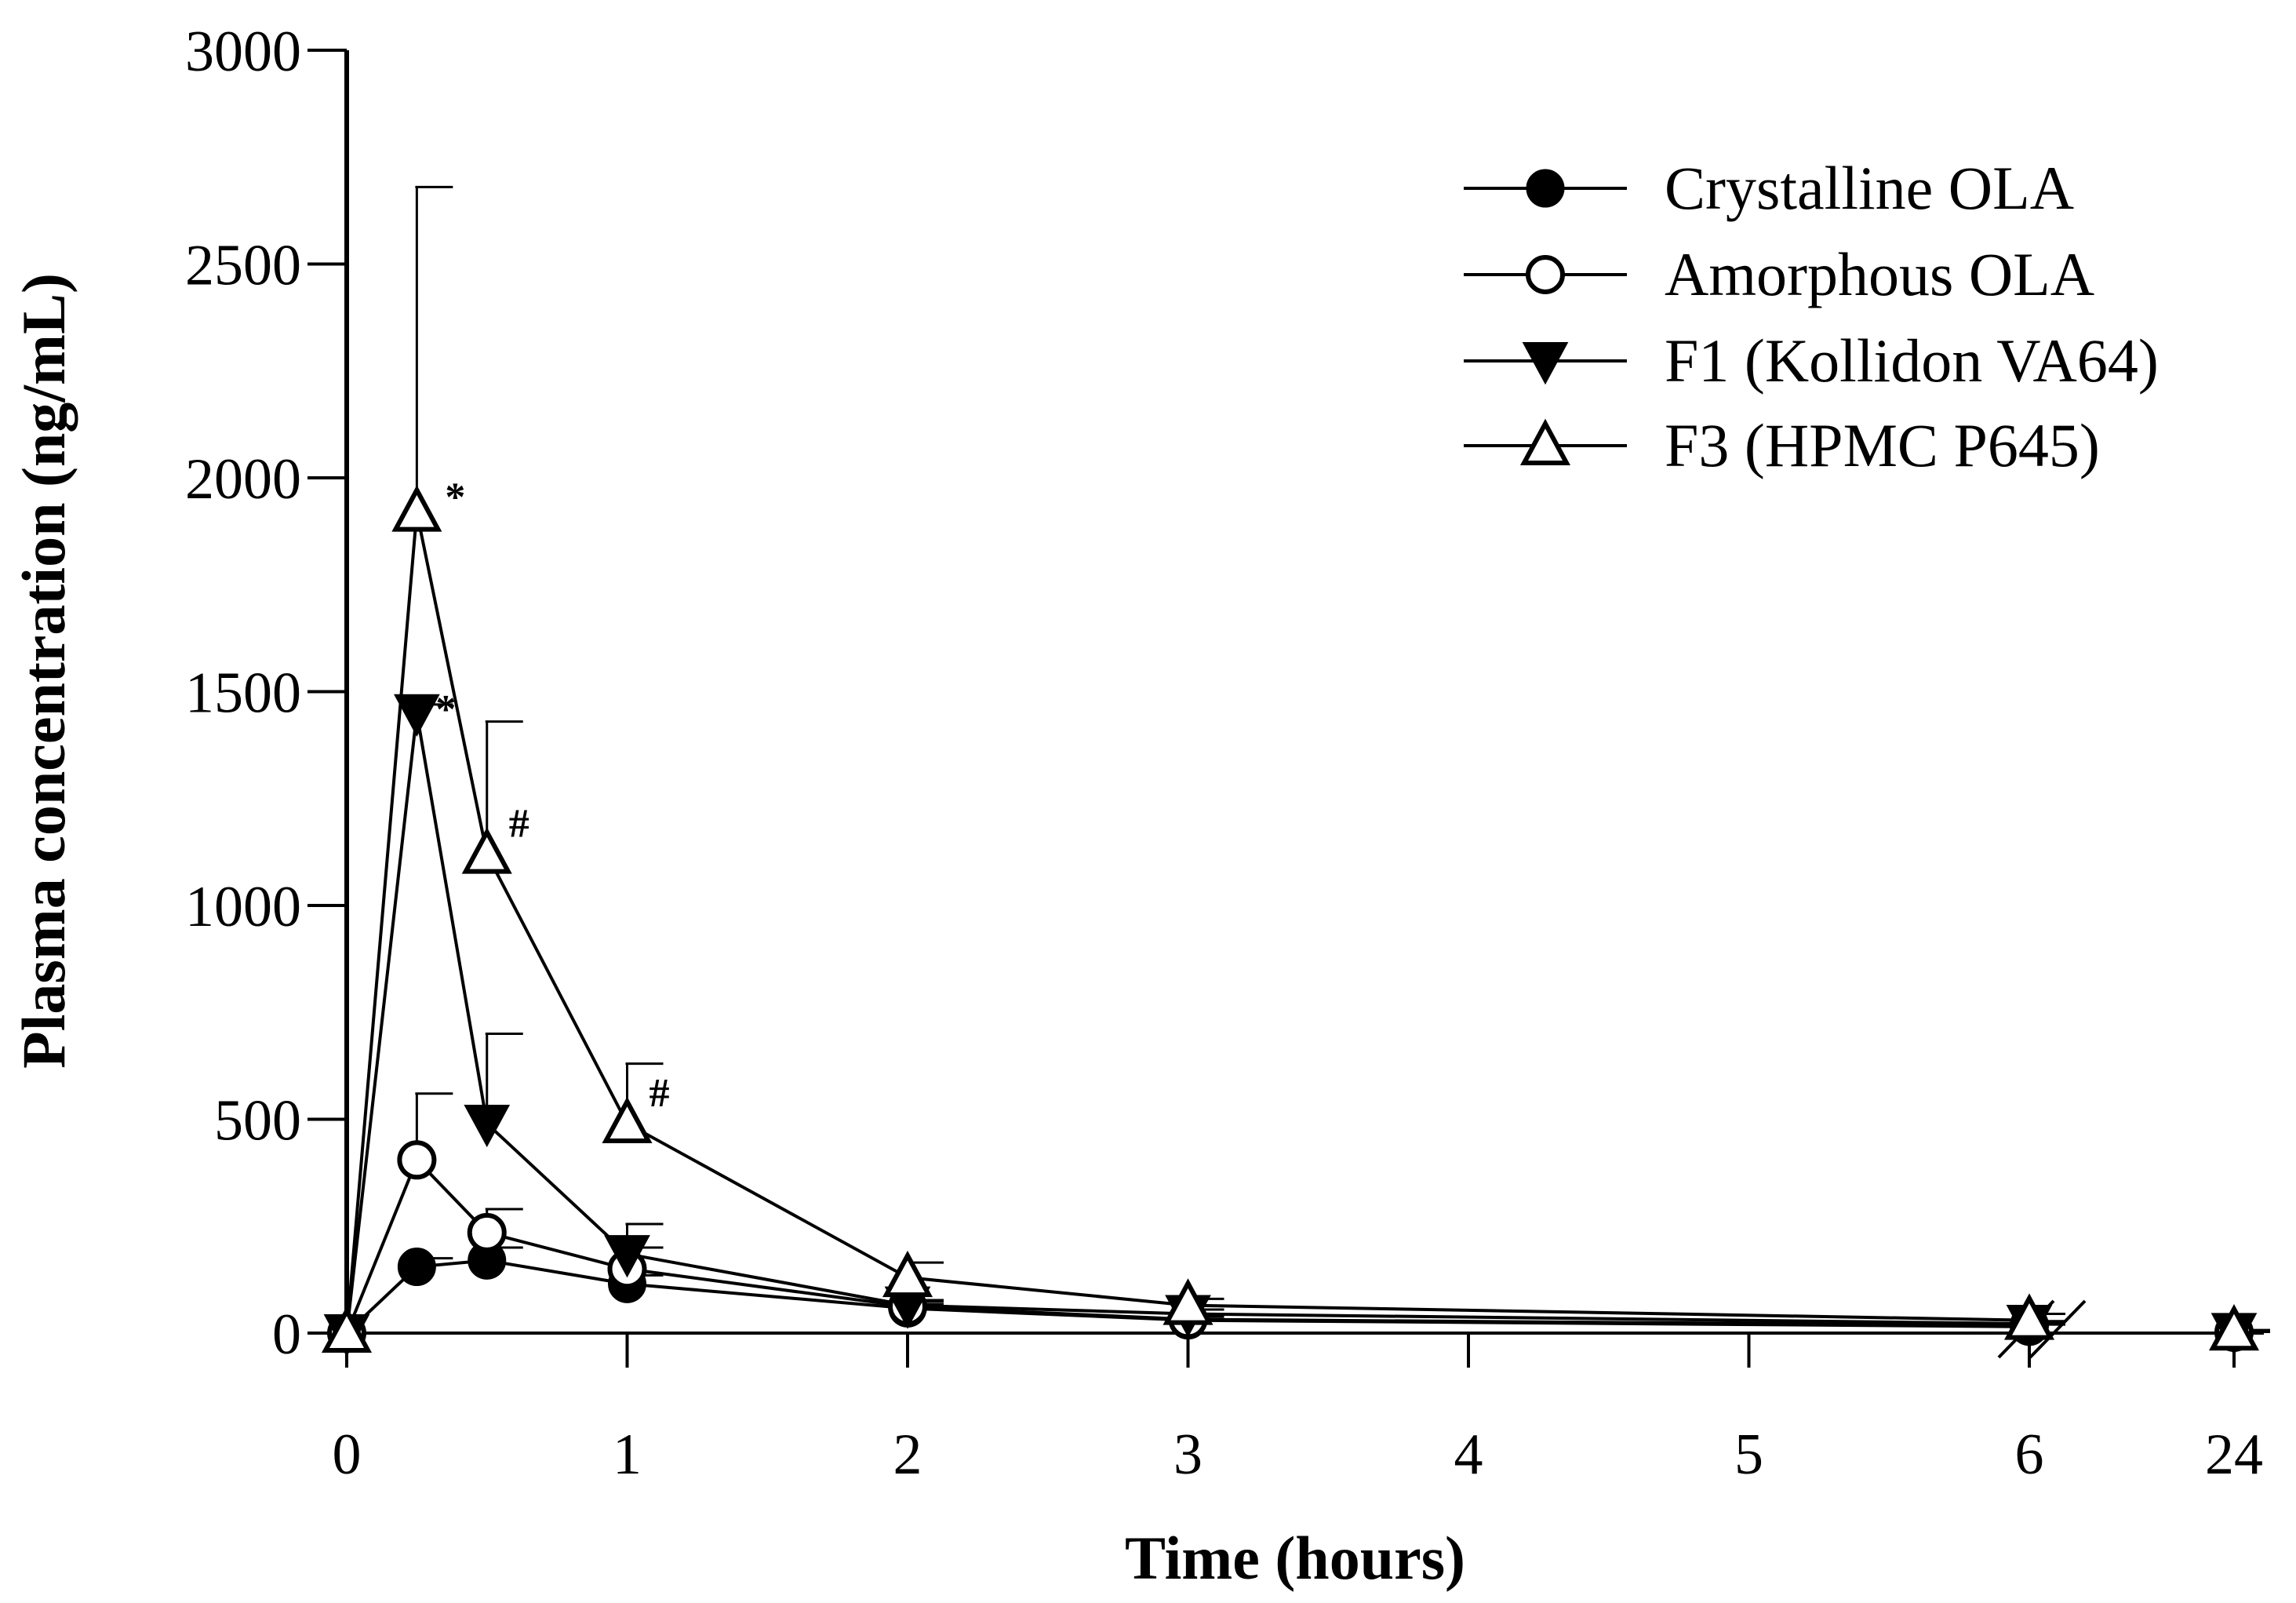 Image resolution: width=2296 pixels, height=1603 pixels. What do you see at coordinates (1880, 274) in the screenshot?
I see `legend-label-amorphous-ola: Amorphous OLA` at bounding box center [1880, 274].